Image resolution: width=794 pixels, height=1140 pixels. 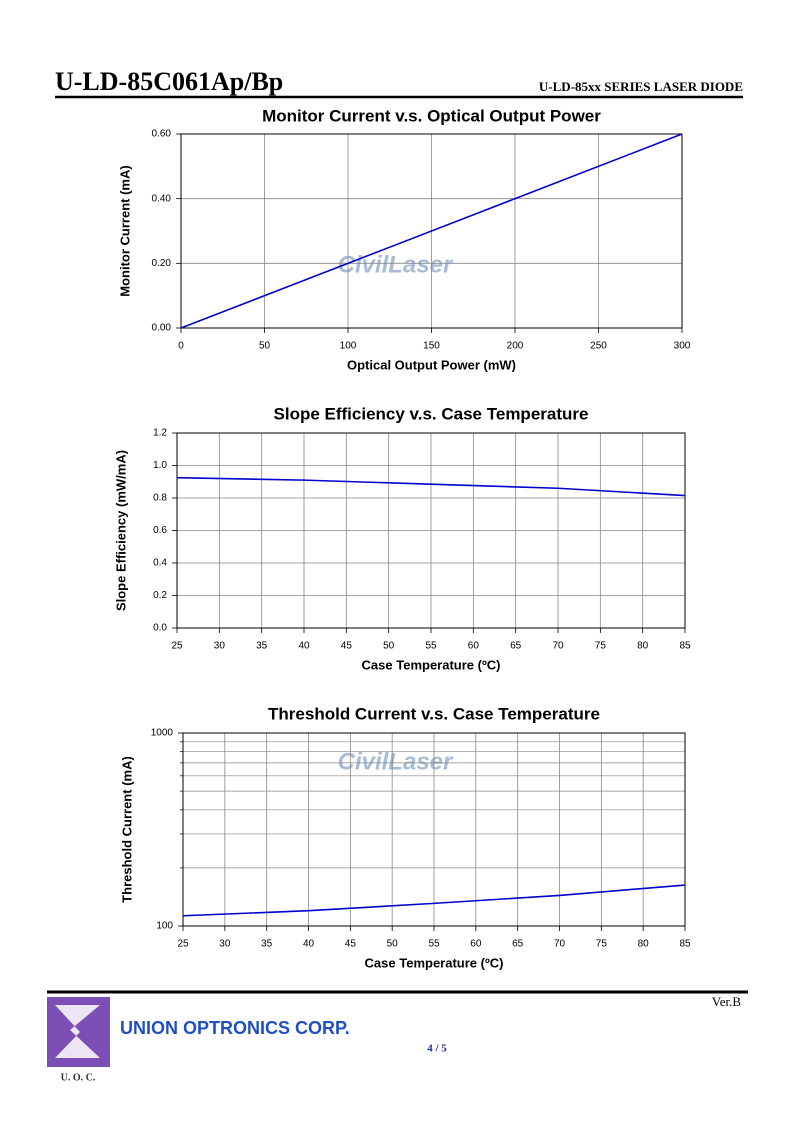 I want to click on chart-title: Slope Efficiency v.s. Case Temperature, so click(x=431, y=413).